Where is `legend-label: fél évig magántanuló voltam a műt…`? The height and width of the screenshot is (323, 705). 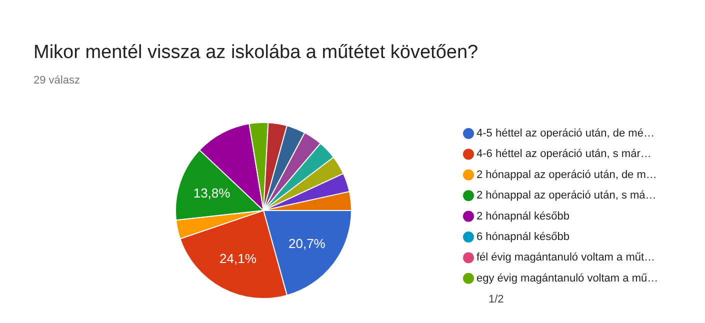
legend-label: fél évig magántanuló voltam a műt… is located at coordinates (566, 258).